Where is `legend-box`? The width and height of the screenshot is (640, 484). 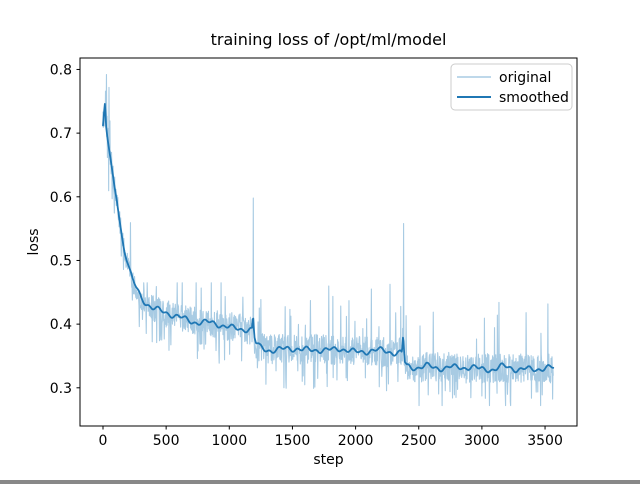 legend-box is located at coordinates (511, 87).